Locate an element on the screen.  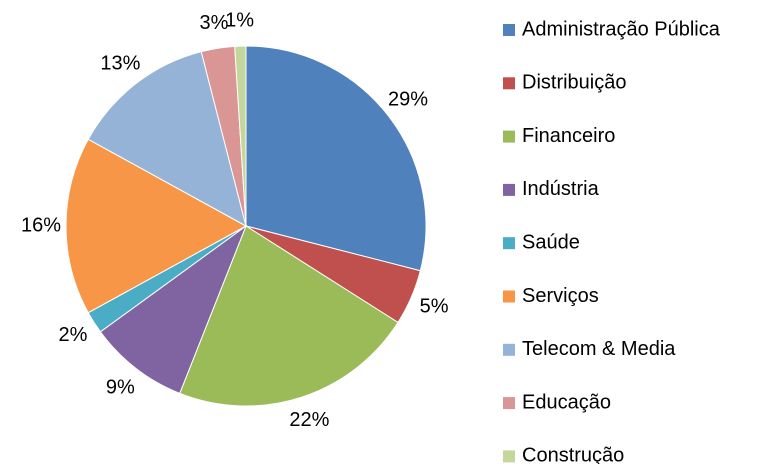
data-label: 9% is located at coordinates (120, 387).